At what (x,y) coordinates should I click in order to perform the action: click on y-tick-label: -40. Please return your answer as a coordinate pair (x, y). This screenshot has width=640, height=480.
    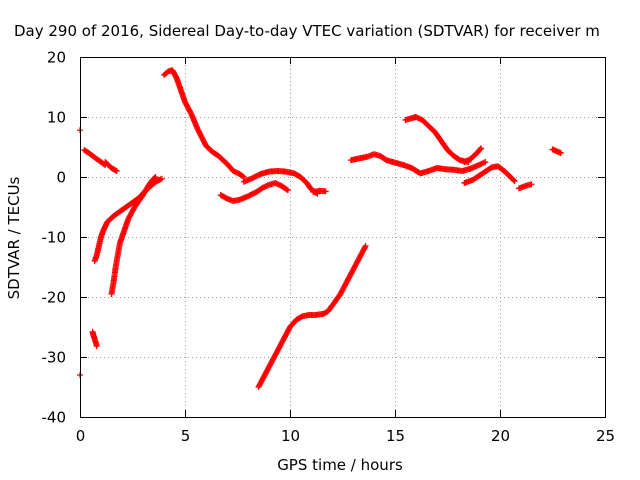
    Looking at the image, I should click on (54, 418).